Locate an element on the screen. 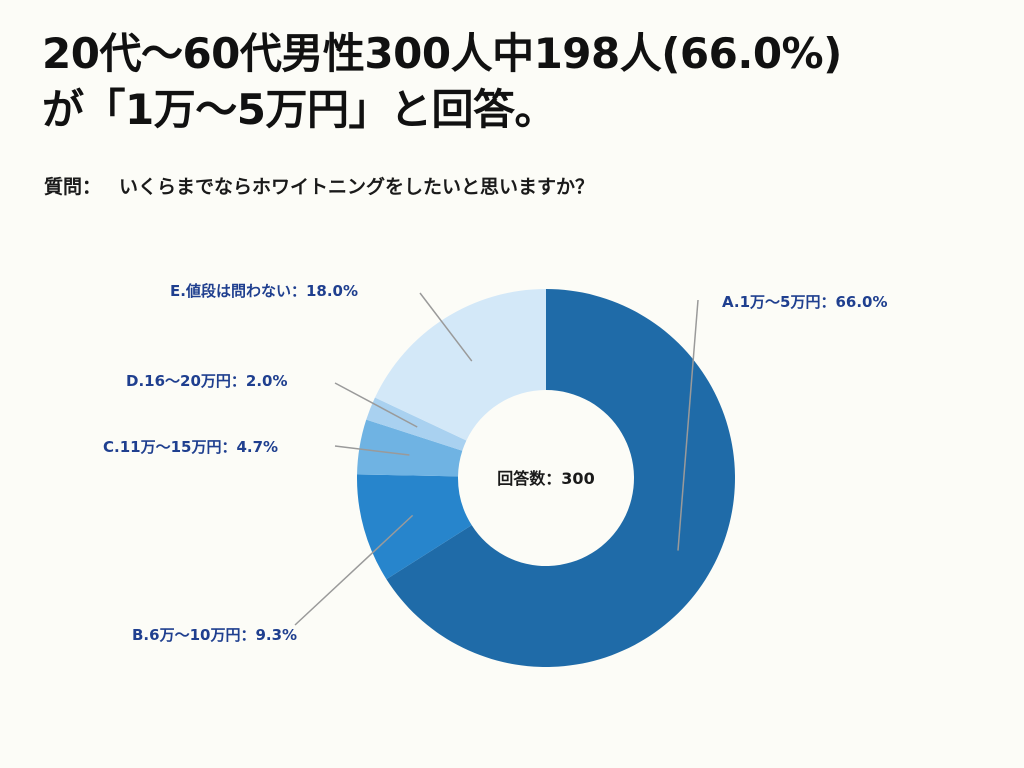 This screenshot has width=1024, height=768. question: 質問： いくらまでならホワイトニングをしたいと思いますか？ is located at coordinates (319, 185).